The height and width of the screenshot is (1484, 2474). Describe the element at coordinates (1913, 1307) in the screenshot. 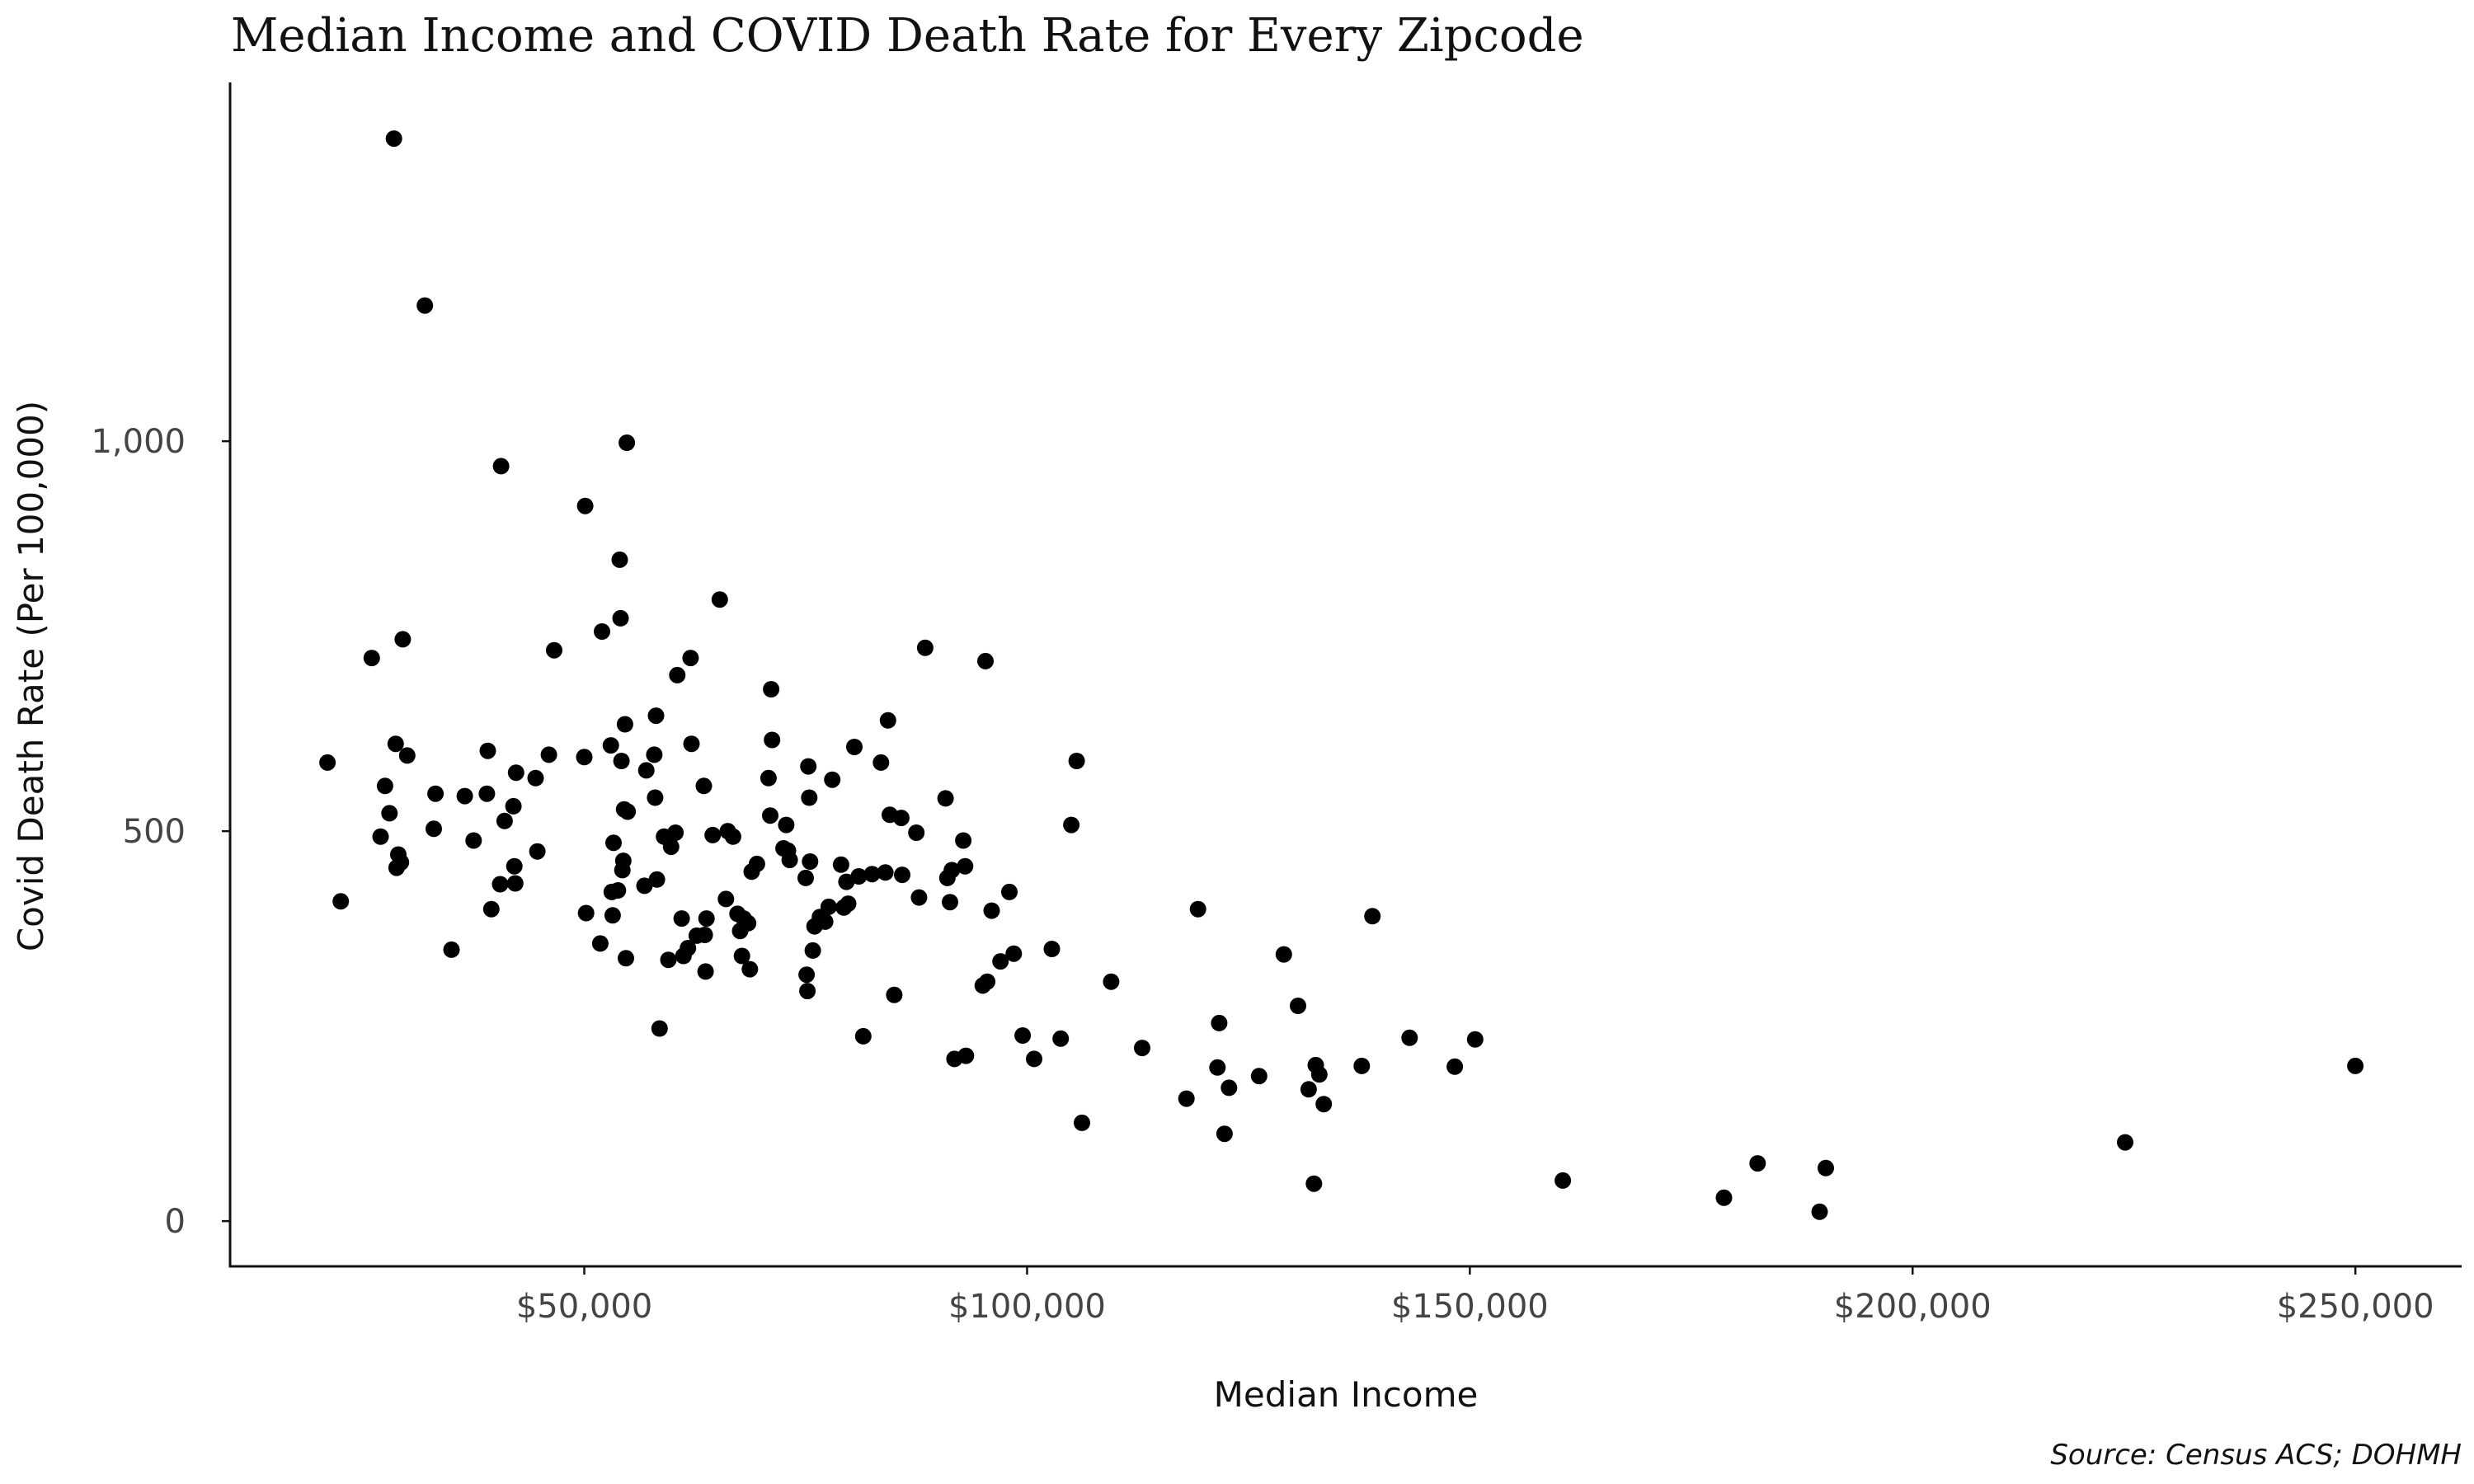

I see `x-tick-label: $200,000` at that location.